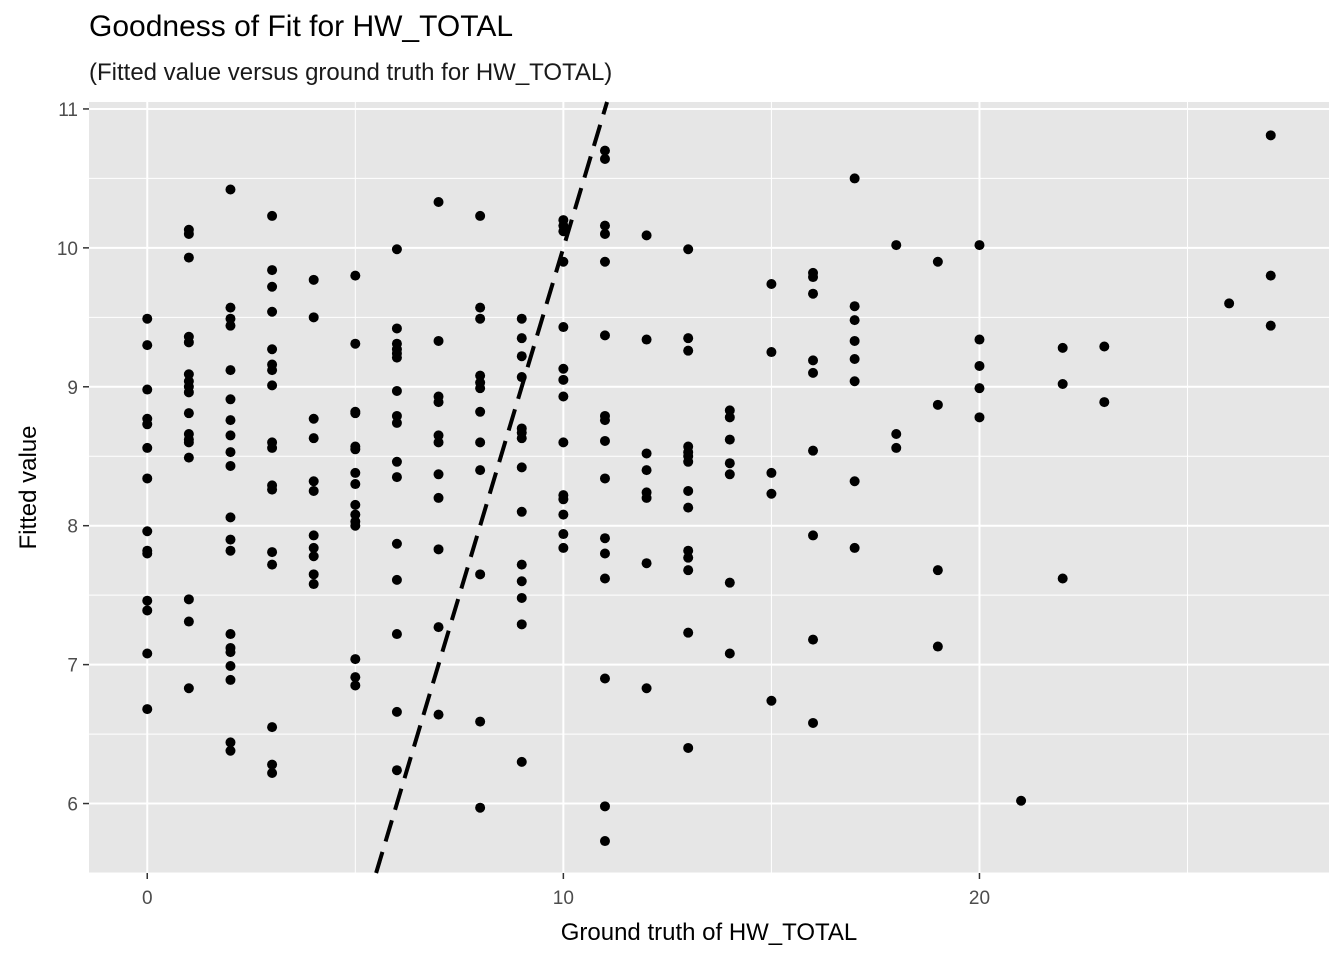  What do you see at coordinates (563, 898) in the screenshot?
I see `x-tick-label: 10` at bounding box center [563, 898].